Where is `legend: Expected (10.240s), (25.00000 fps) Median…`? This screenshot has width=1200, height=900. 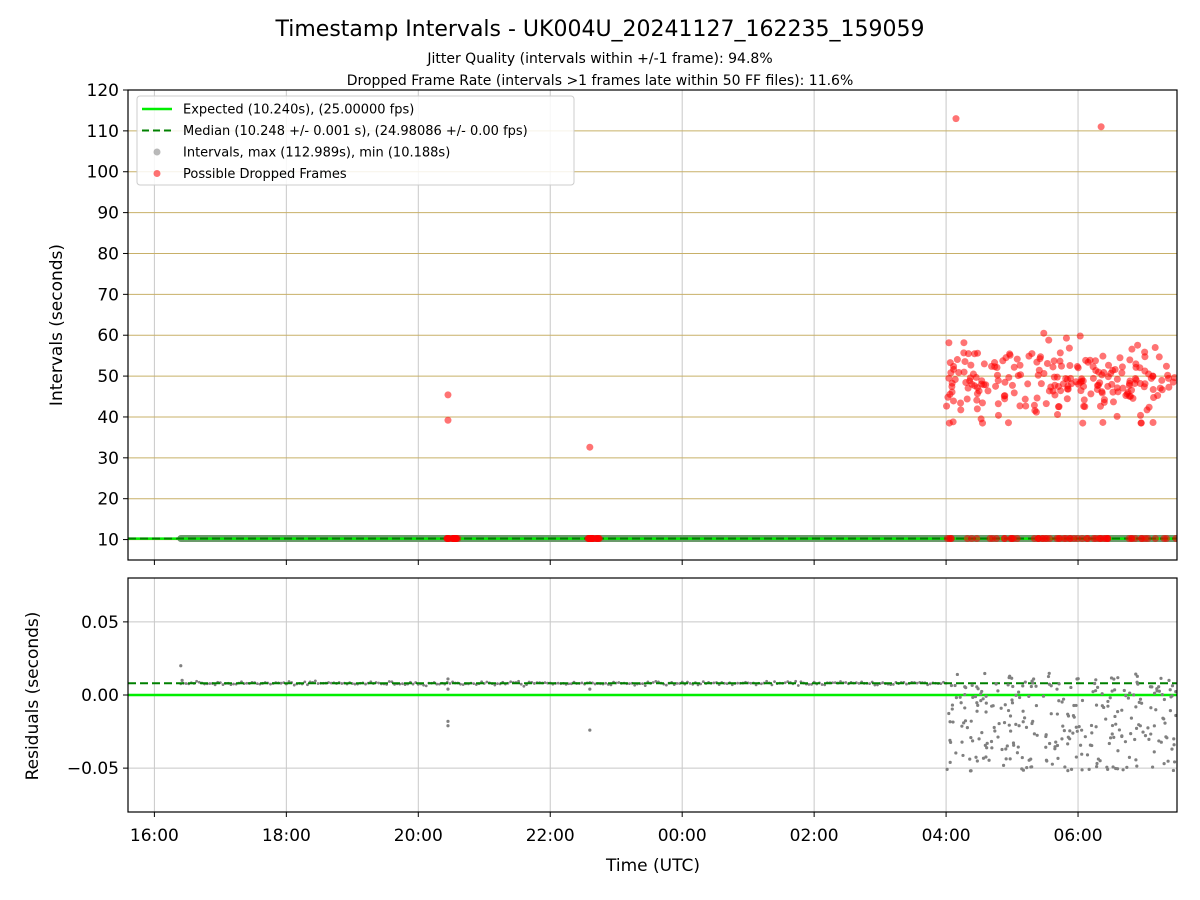 legend: Expected (10.240s), (25.00000 fps) Median… is located at coordinates (355, 140).